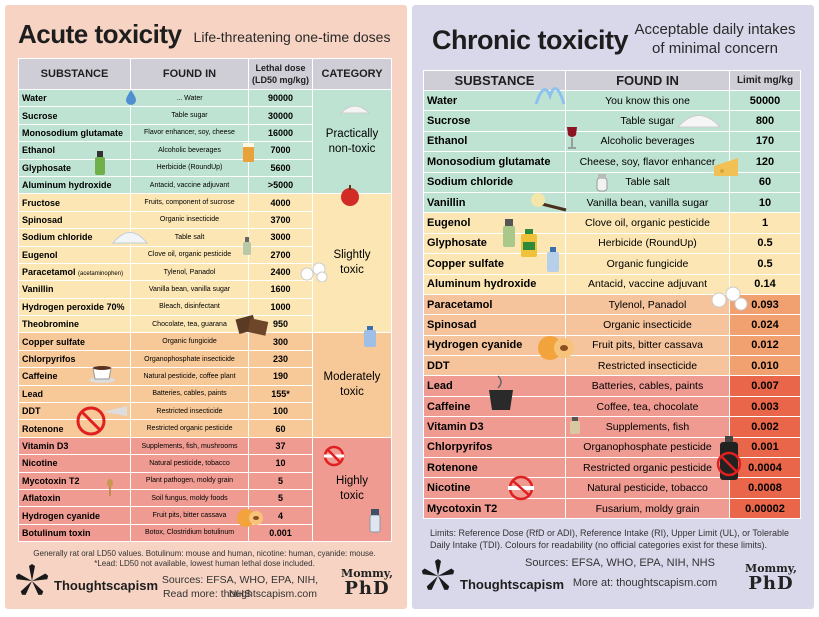 Image resolution: width=819 pixels, height=617 pixels. Describe the element at coordinates (42, 219) in the screenshot. I see `substance-name: Spinosad` at that location.